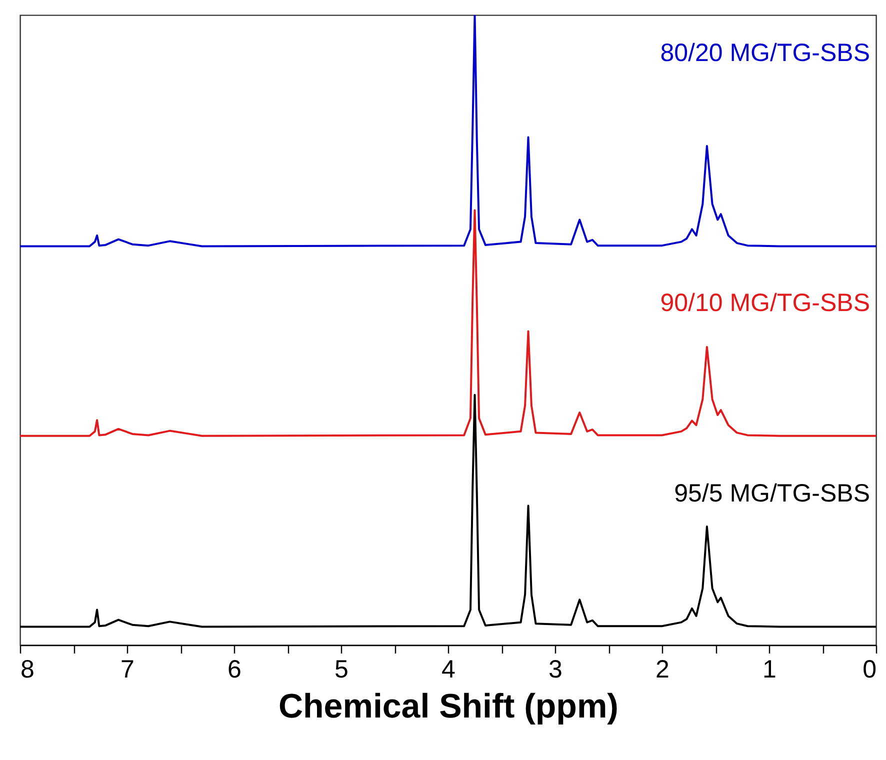 Image resolution: width=886 pixels, height=760 pixels. Describe the element at coordinates (765, 53) in the screenshot. I see `text: 80/20 MG/TG-SBS` at that location.